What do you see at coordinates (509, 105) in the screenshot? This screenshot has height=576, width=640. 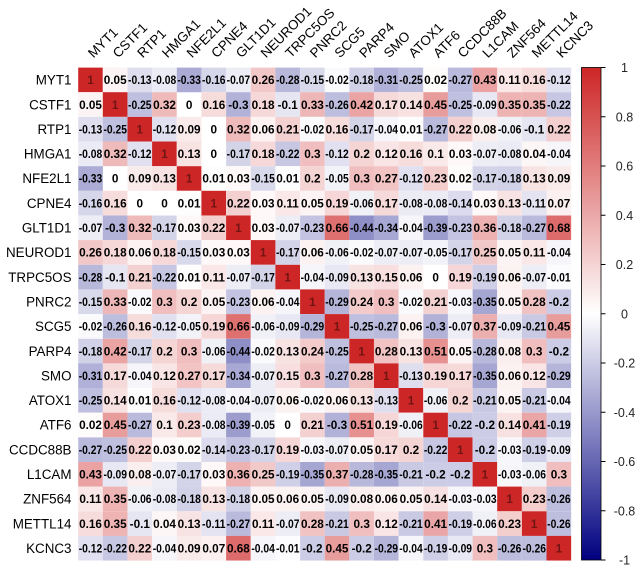 I see `svg-text: 0.35` at bounding box center [509, 105].